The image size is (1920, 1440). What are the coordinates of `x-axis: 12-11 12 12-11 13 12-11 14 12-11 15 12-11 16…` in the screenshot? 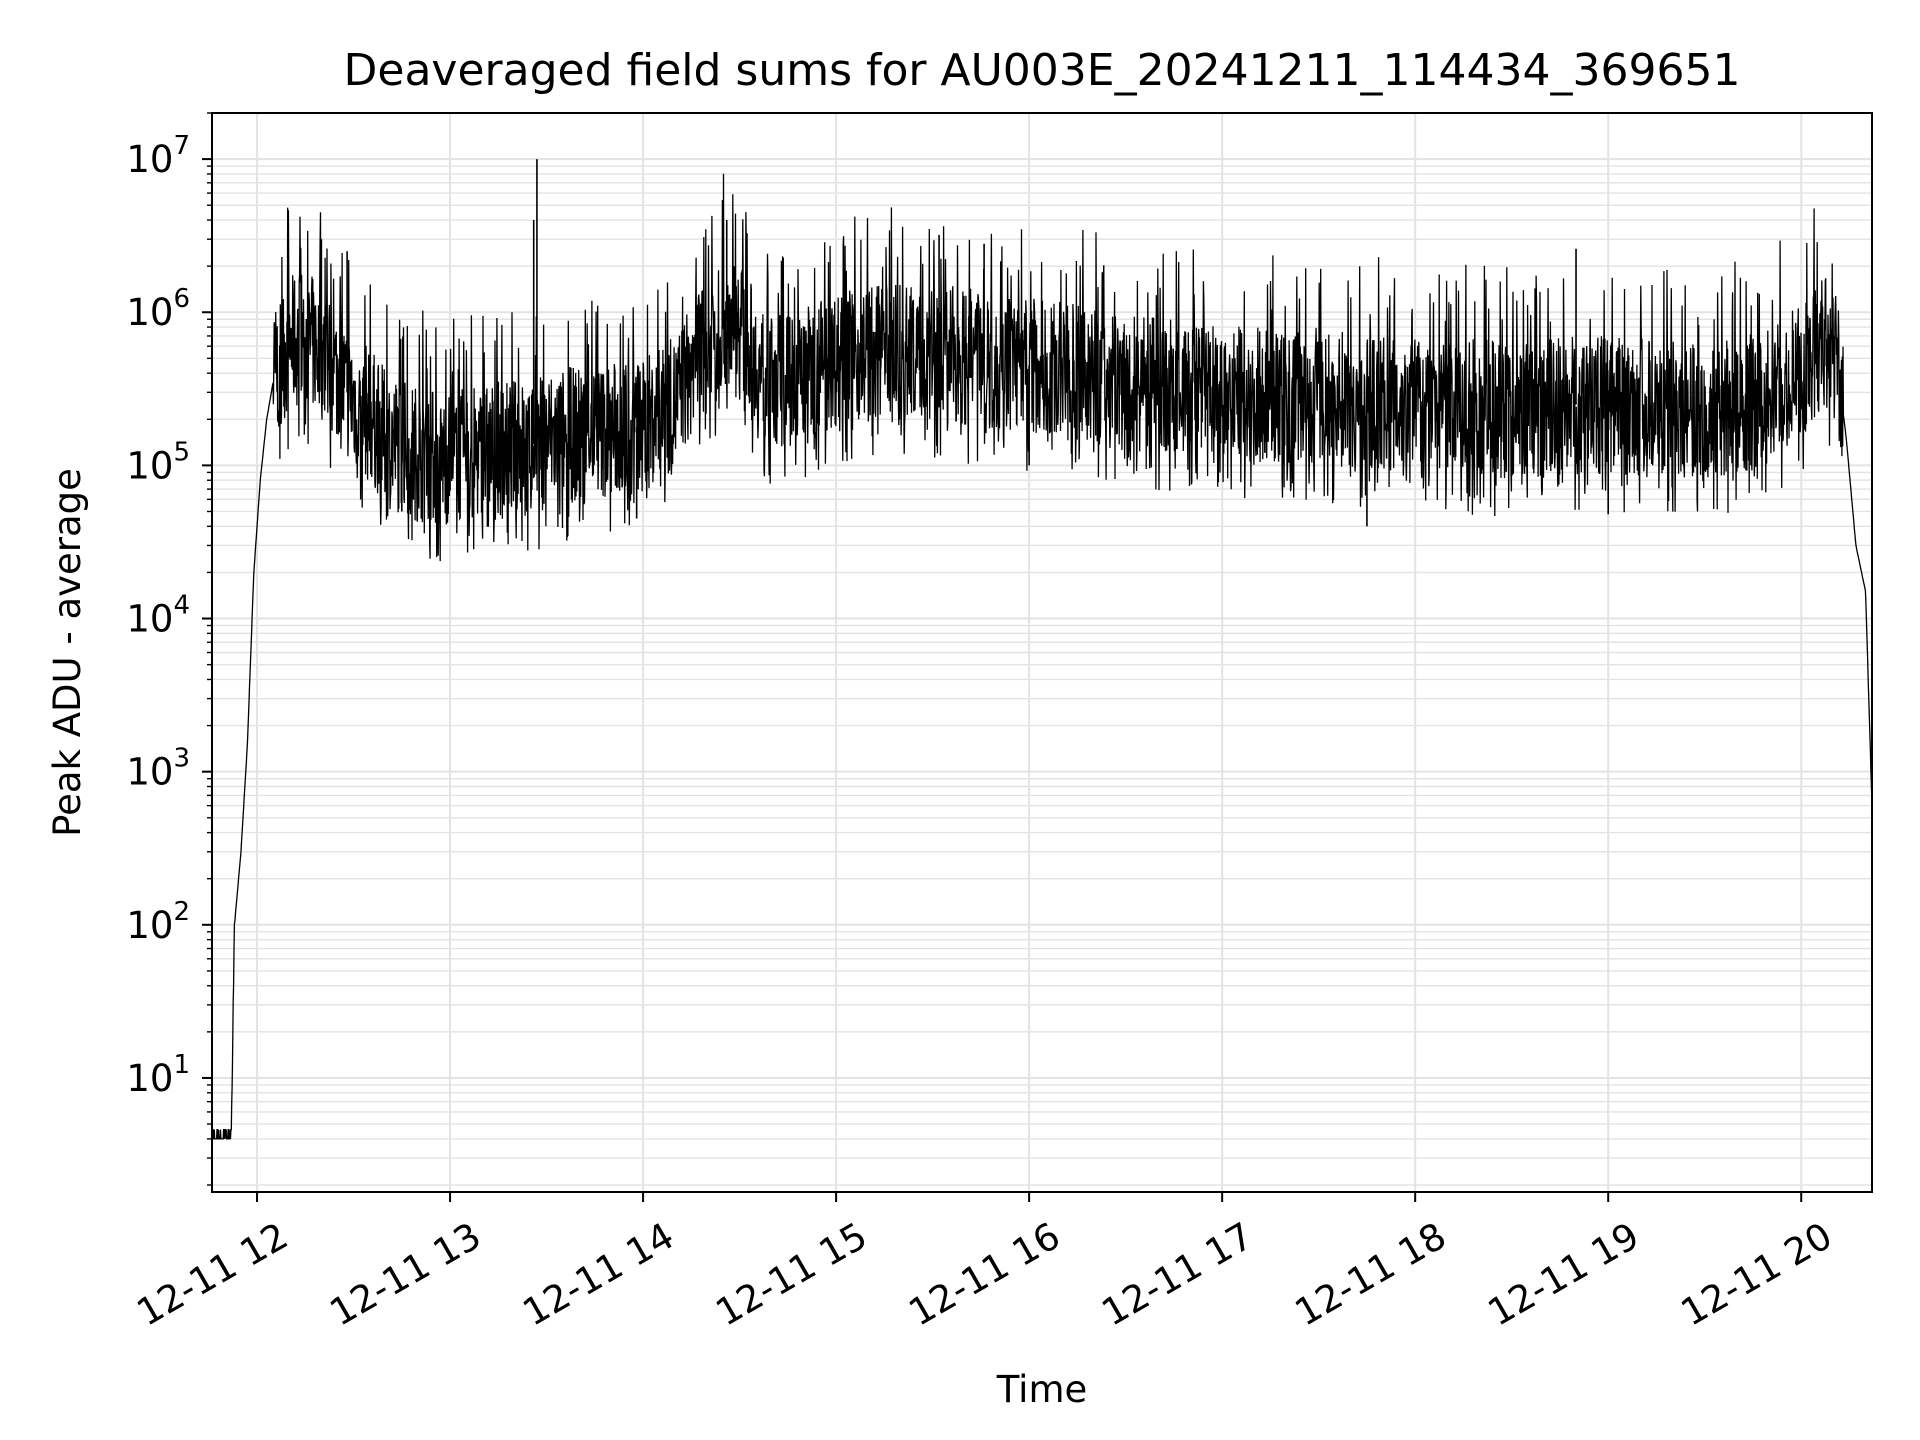 It's located at (985, 1263).